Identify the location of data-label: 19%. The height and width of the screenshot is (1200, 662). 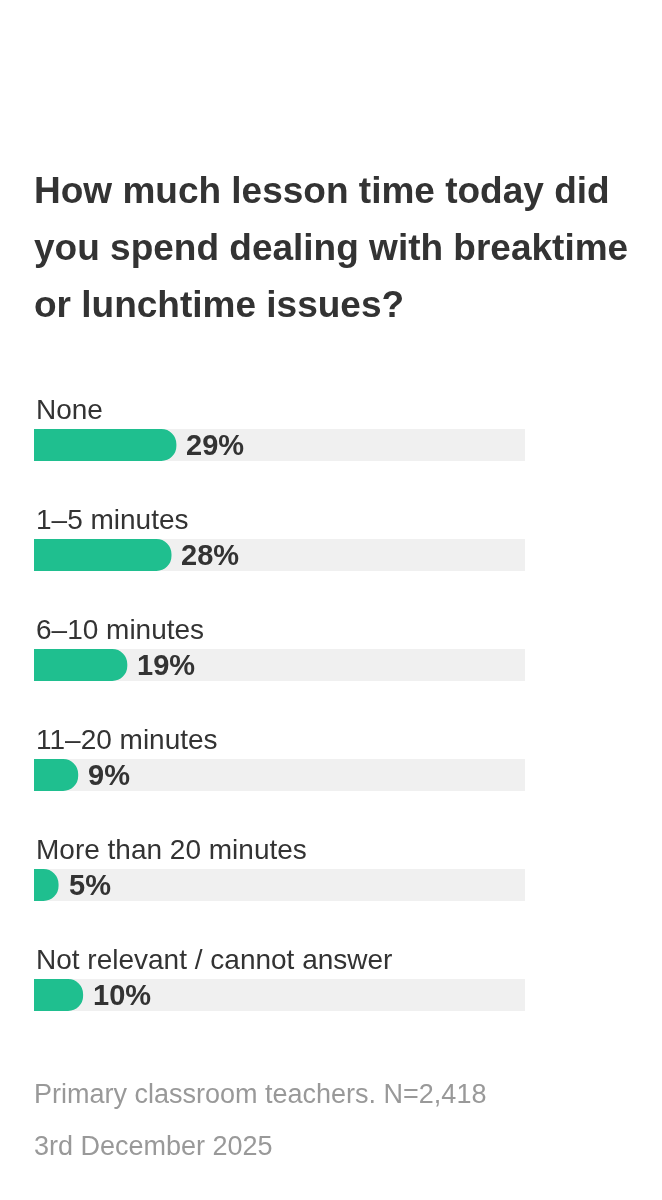
(166, 665).